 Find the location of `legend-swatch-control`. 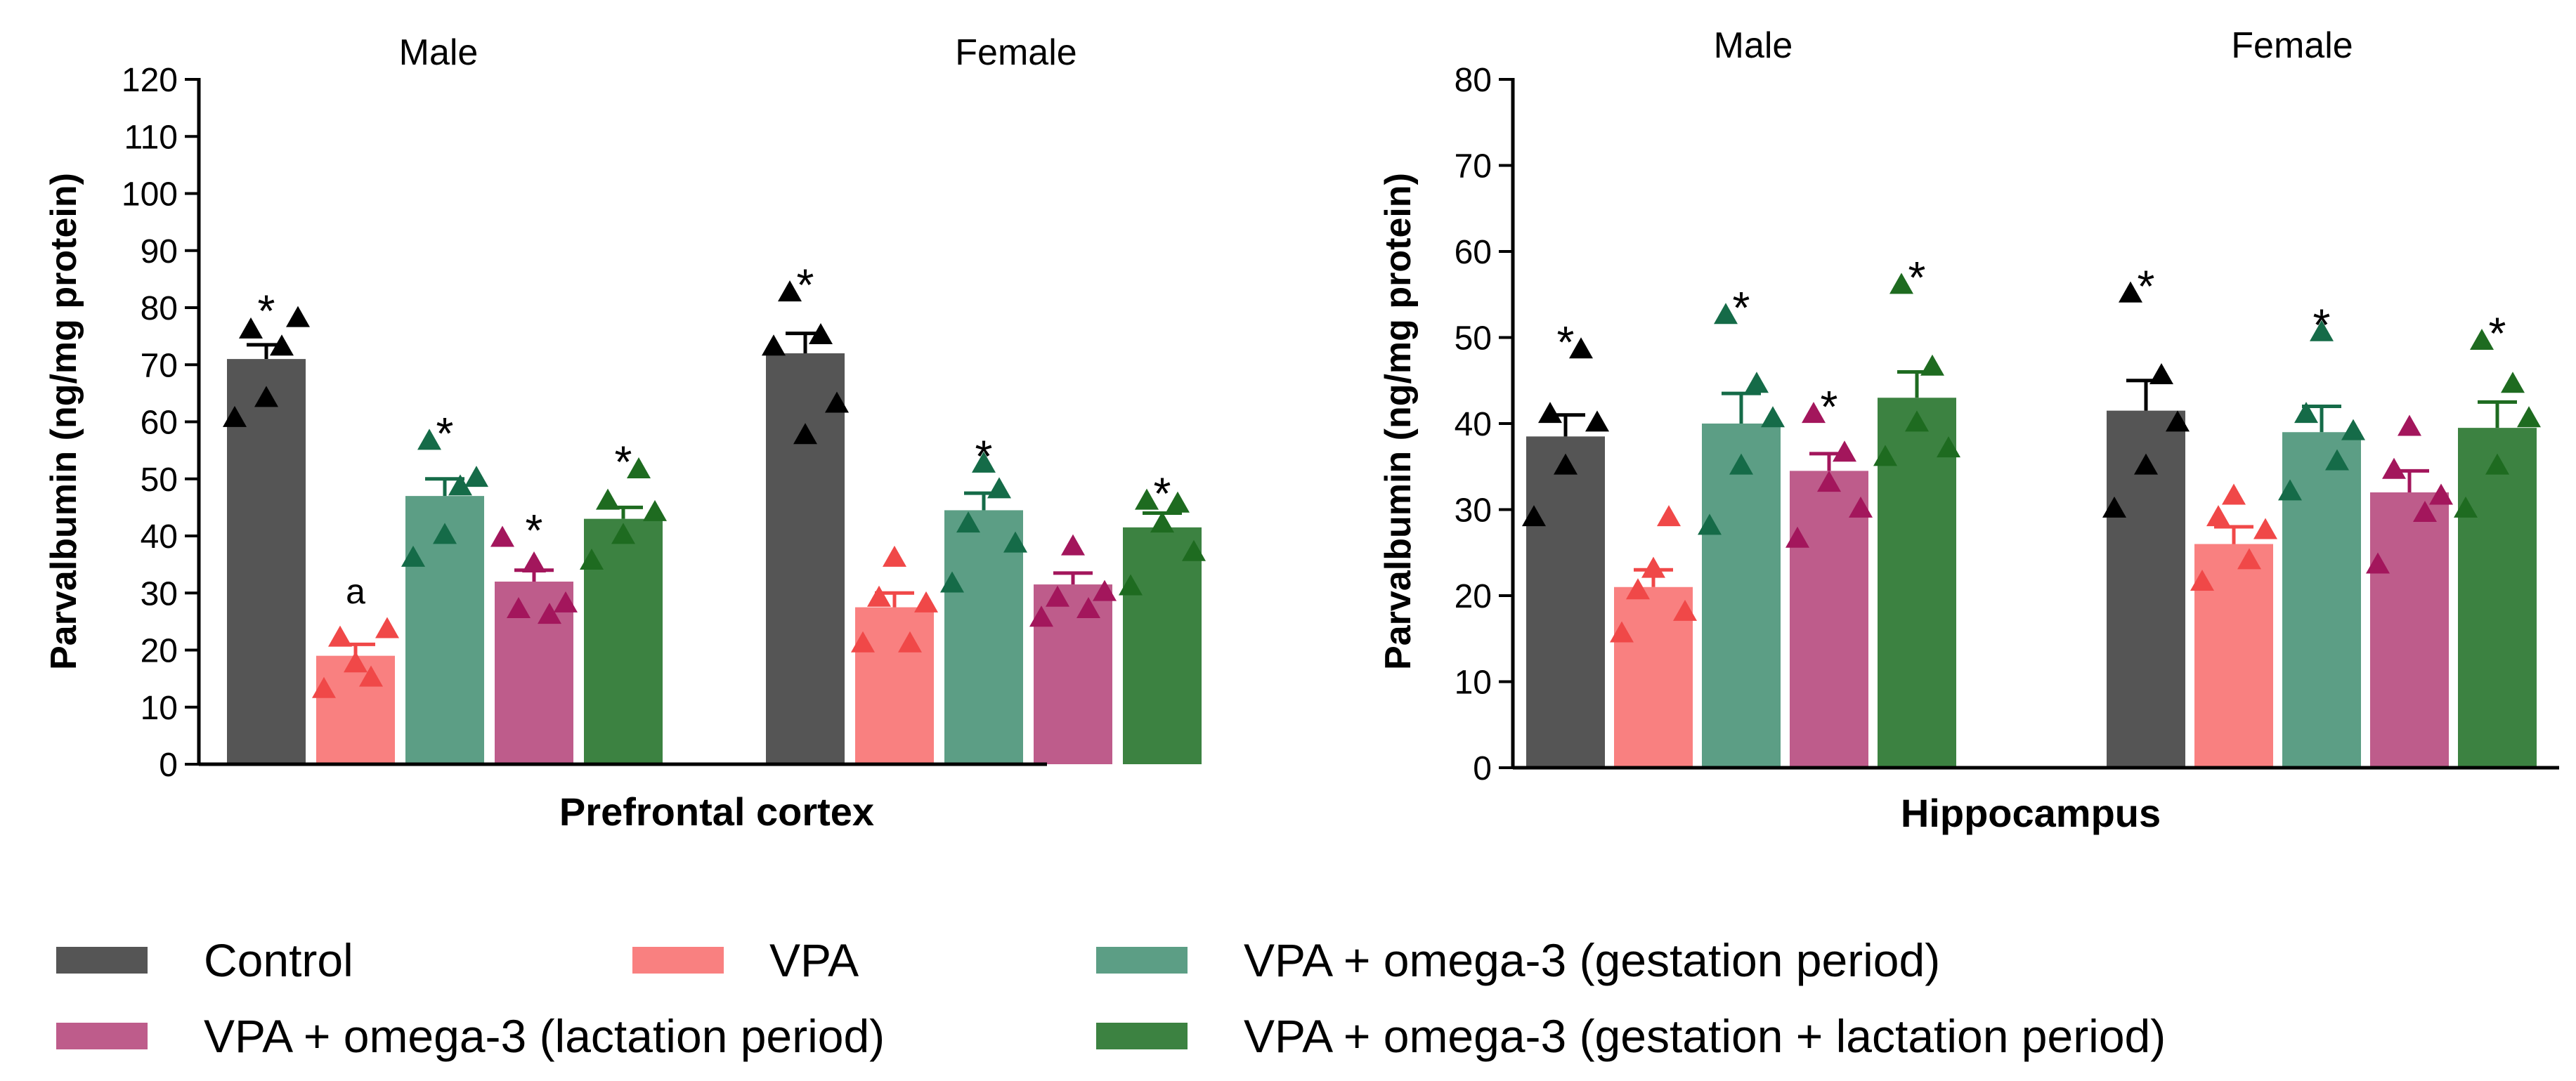

legend-swatch-control is located at coordinates (102, 960).